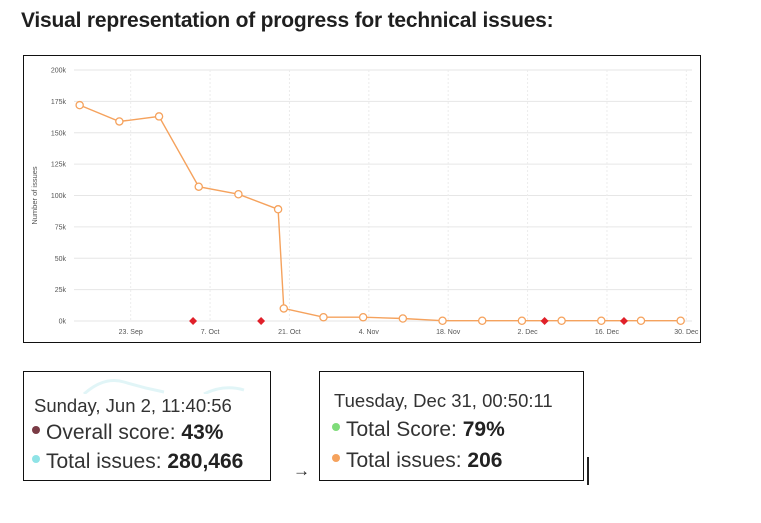  I want to click on y-axis-title: Number of issues, so click(34, 195).